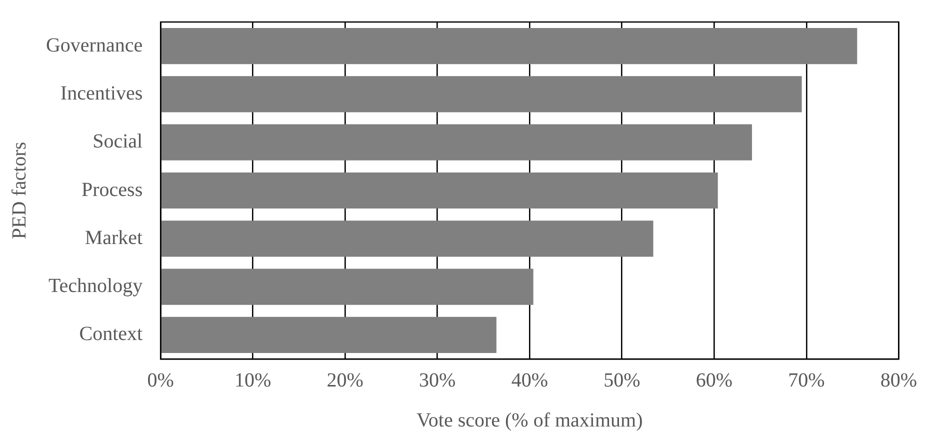 This screenshot has width=927, height=441. What do you see at coordinates (806, 380) in the screenshot?
I see `x-tick-label: 70%` at bounding box center [806, 380].